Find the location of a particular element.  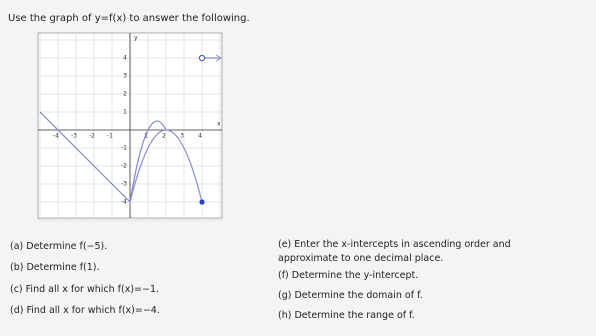

x-tick-label: 3 is located at coordinates (182, 136).